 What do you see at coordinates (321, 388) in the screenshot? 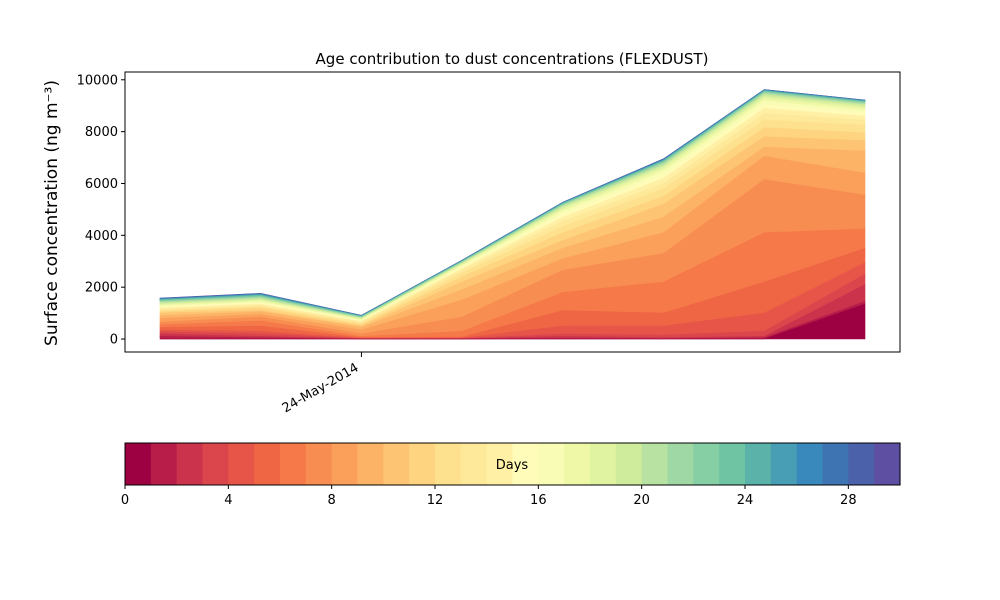
I see `x-tick-label: 24-May-2014` at bounding box center [321, 388].